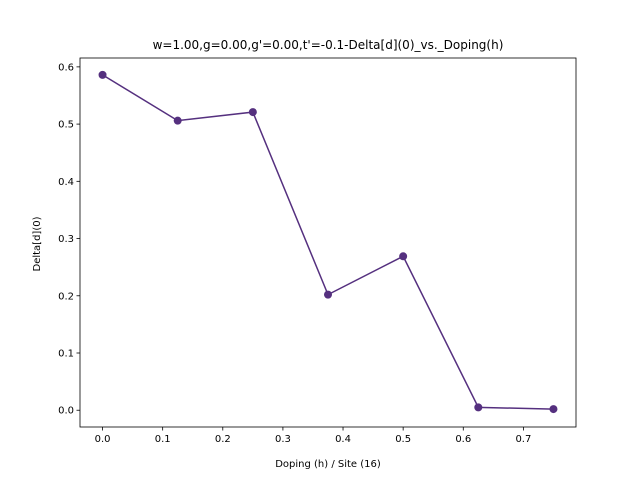 This screenshot has width=640, height=480. What do you see at coordinates (66, 296) in the screenshot?
I see `y-tick-label: 0.2` at bounding box center [66, 296].